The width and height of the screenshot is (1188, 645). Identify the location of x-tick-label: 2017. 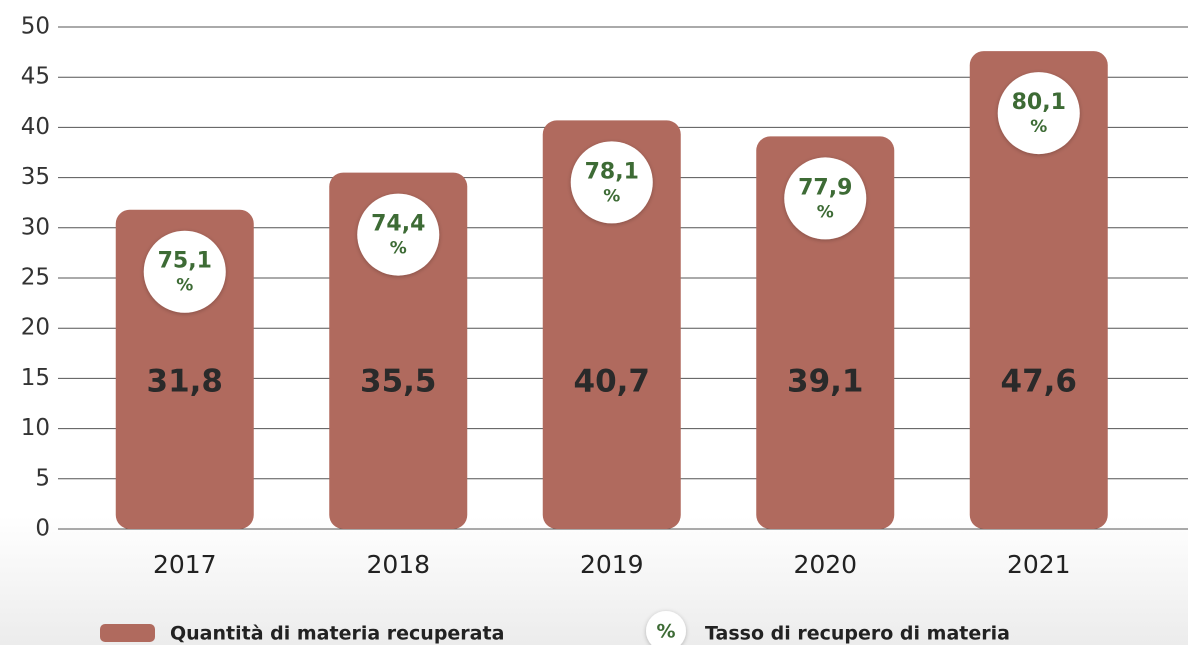
(185, 564).